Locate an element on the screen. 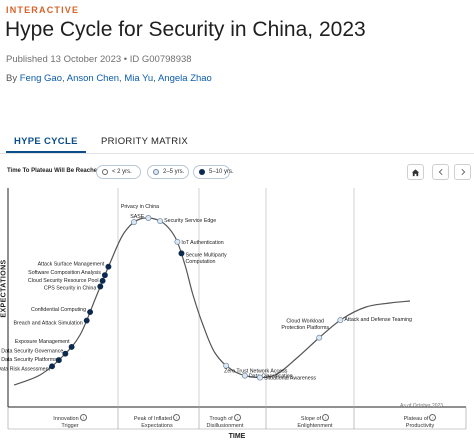 This screenshot has height=447, width=474. y-axis-label: EXPECTATIONS is located at coordinates (4, 288).